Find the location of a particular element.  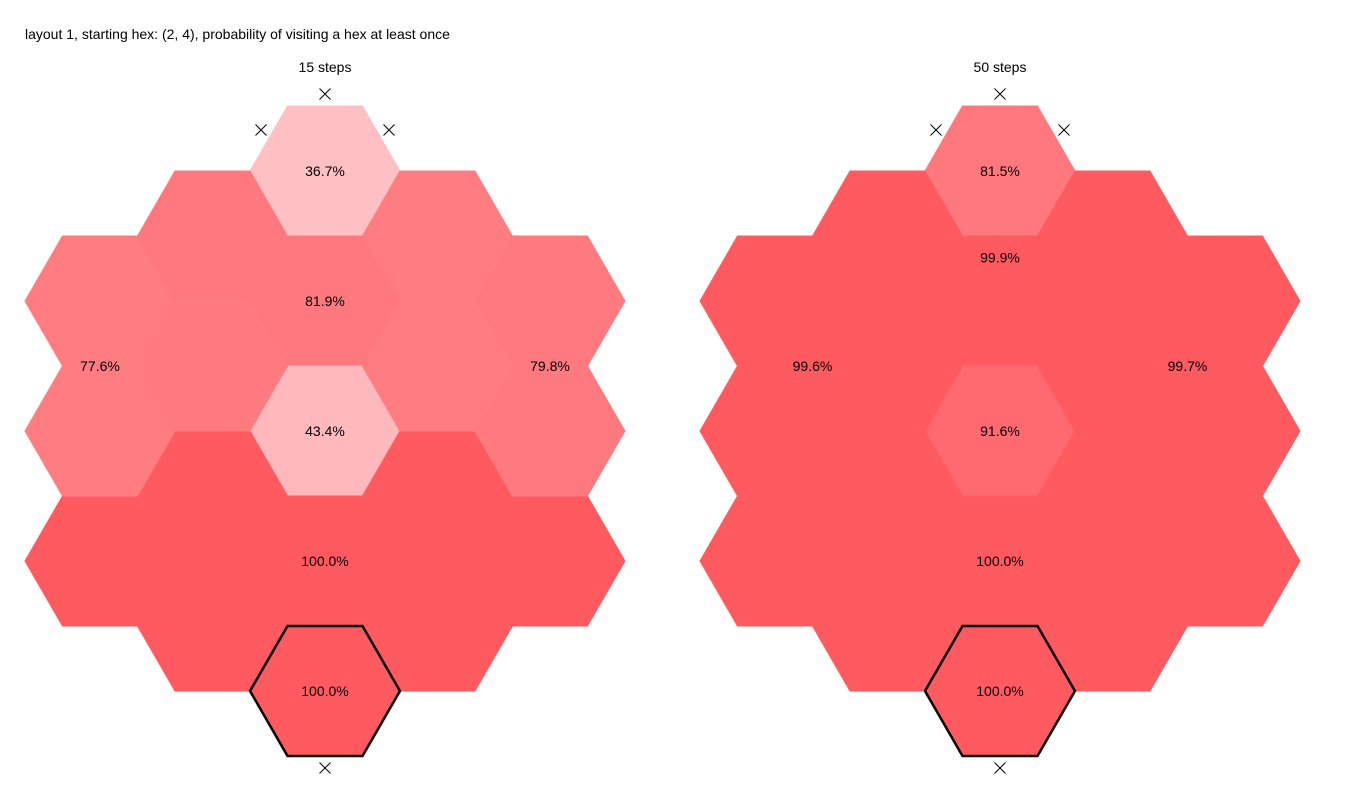

panel-subtitle: 15 steps is located at coordinates (325, 67).